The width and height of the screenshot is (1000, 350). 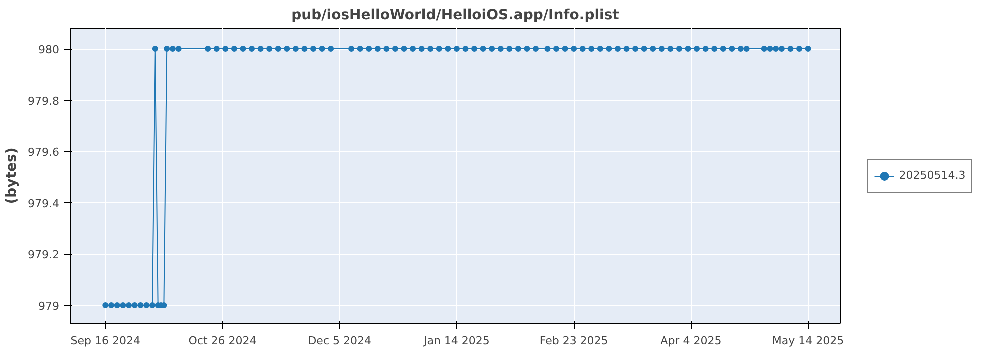 I want to click on legend-label: 20250514.3, so click(x=932, y=175).